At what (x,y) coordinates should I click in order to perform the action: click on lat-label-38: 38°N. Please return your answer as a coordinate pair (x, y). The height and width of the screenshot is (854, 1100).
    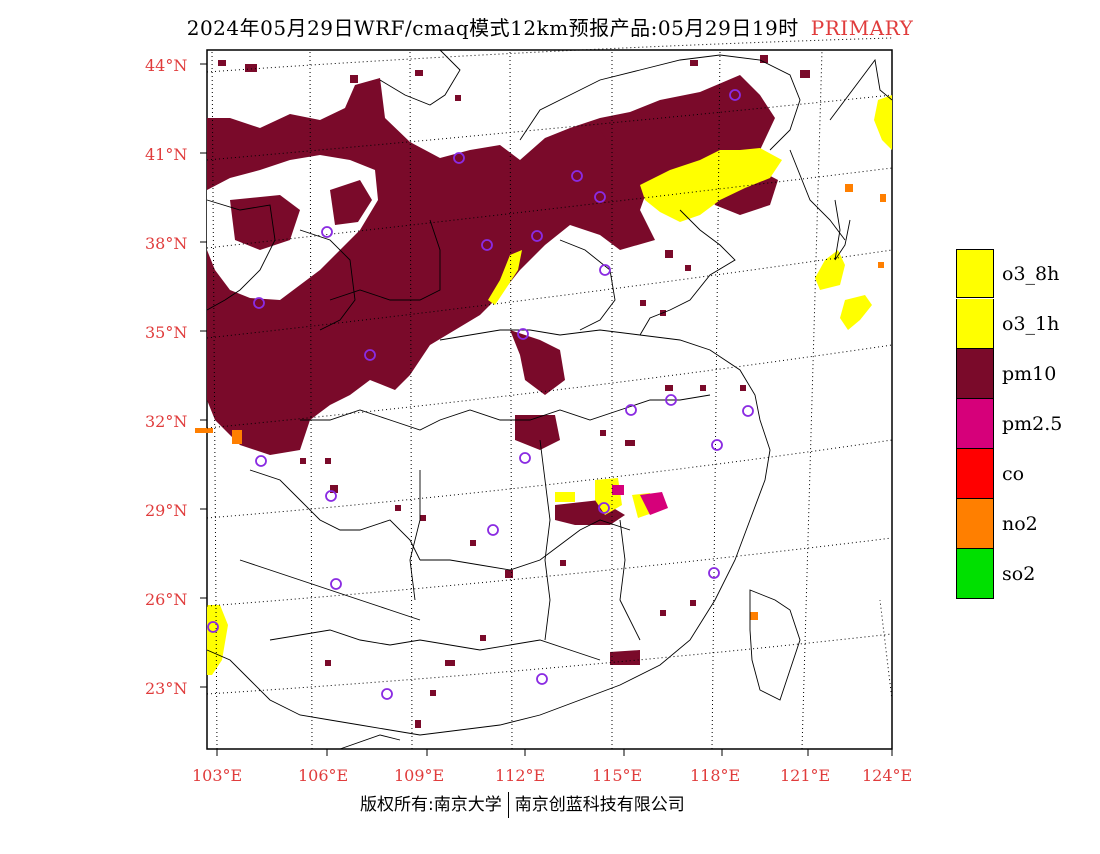
    Looking at the image, I should click on (166, 243).